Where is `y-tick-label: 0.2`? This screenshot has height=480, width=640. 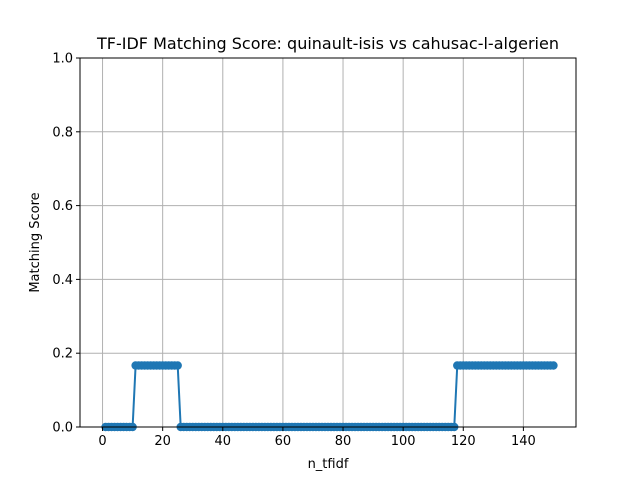
y-tick-label: 0.2 is located at coordinates (62, 354).